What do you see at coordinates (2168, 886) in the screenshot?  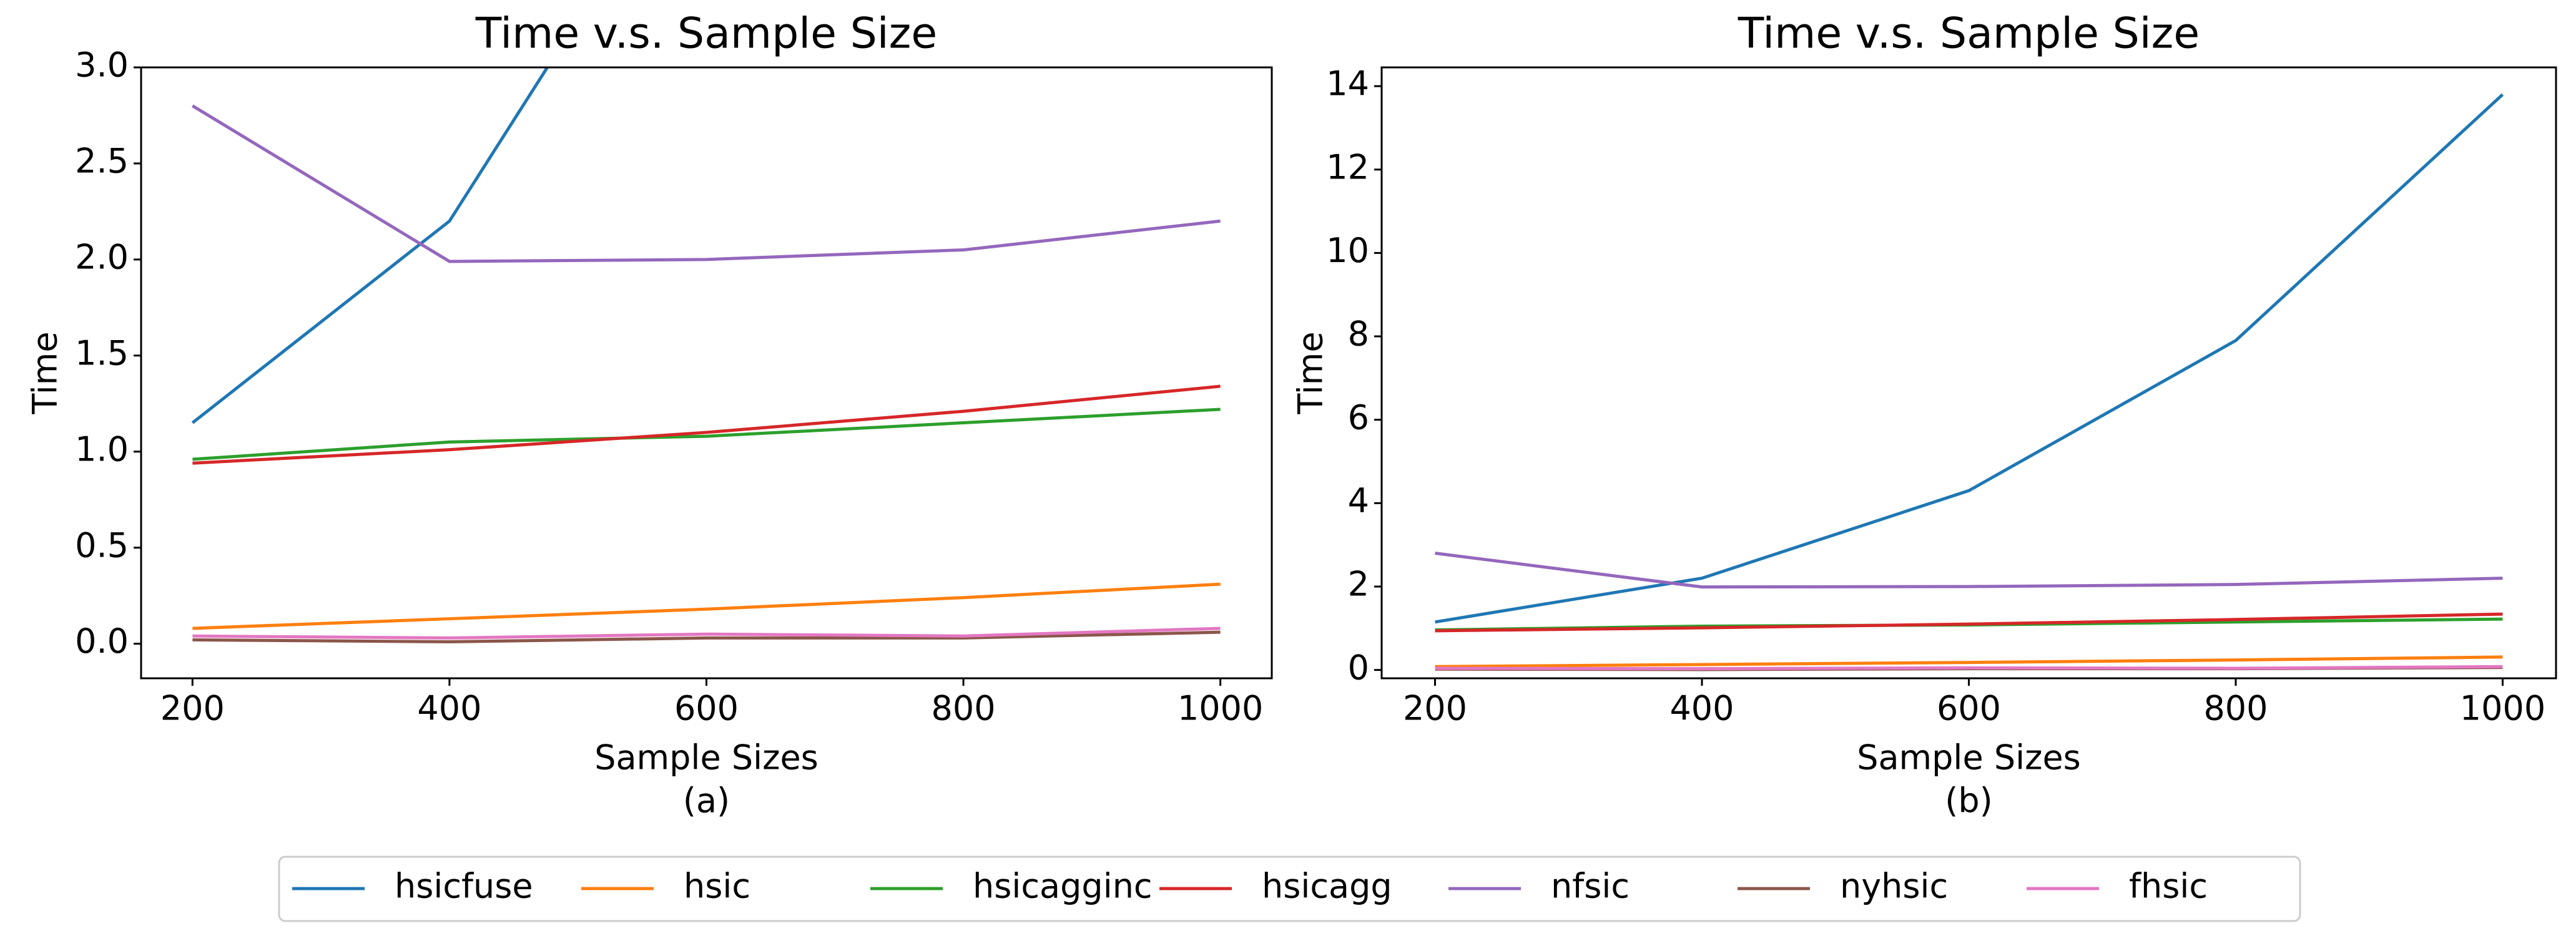 I see `legend-label: fhsic` at bounding box center [2168, 886].